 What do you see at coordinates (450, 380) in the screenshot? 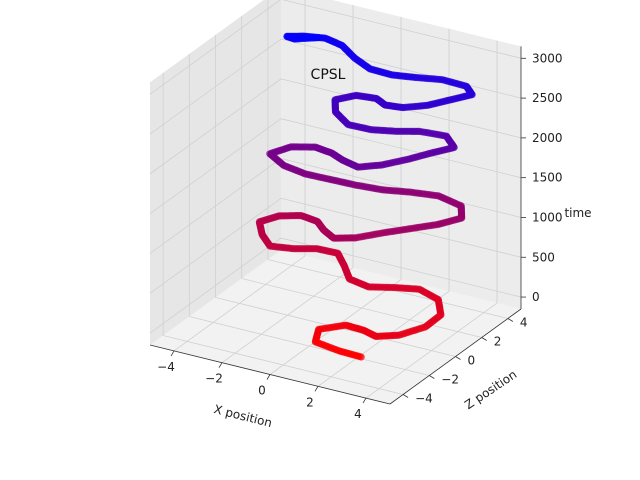
I see `z-position-tick-label: −2` at bounding box center [450, 380].